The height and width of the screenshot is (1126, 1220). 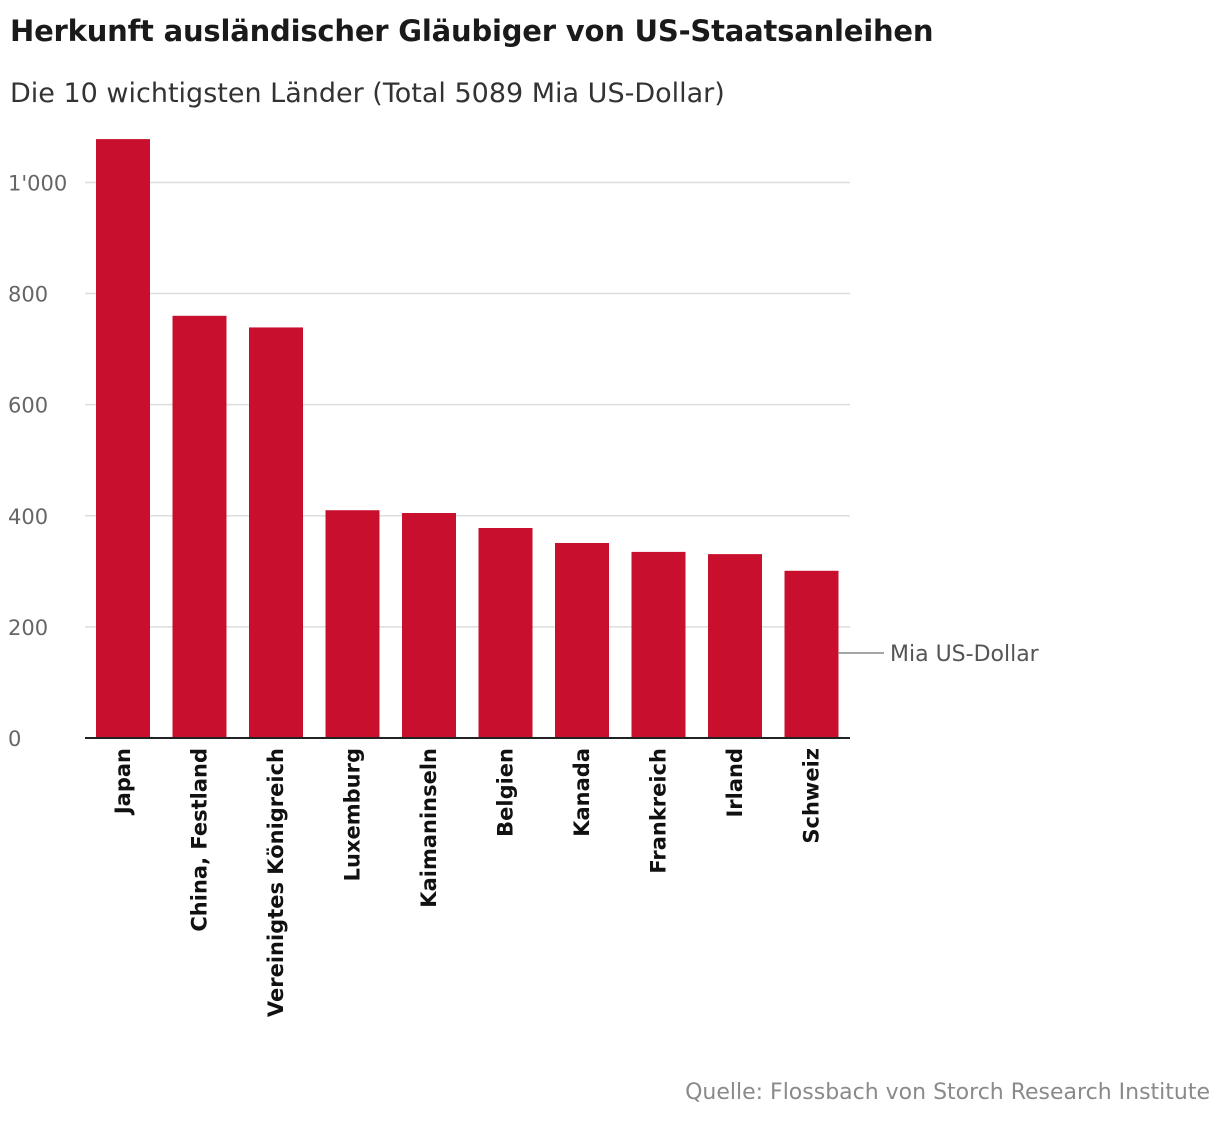 I want to click on x-category-label: Japan, so click(x=123, y=782).